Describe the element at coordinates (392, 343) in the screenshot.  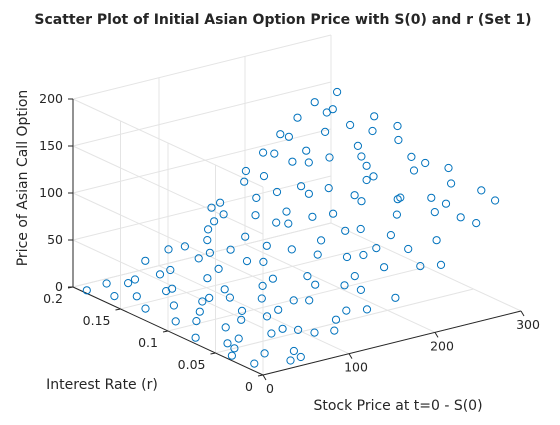
I see `x-axis-line` at that location.